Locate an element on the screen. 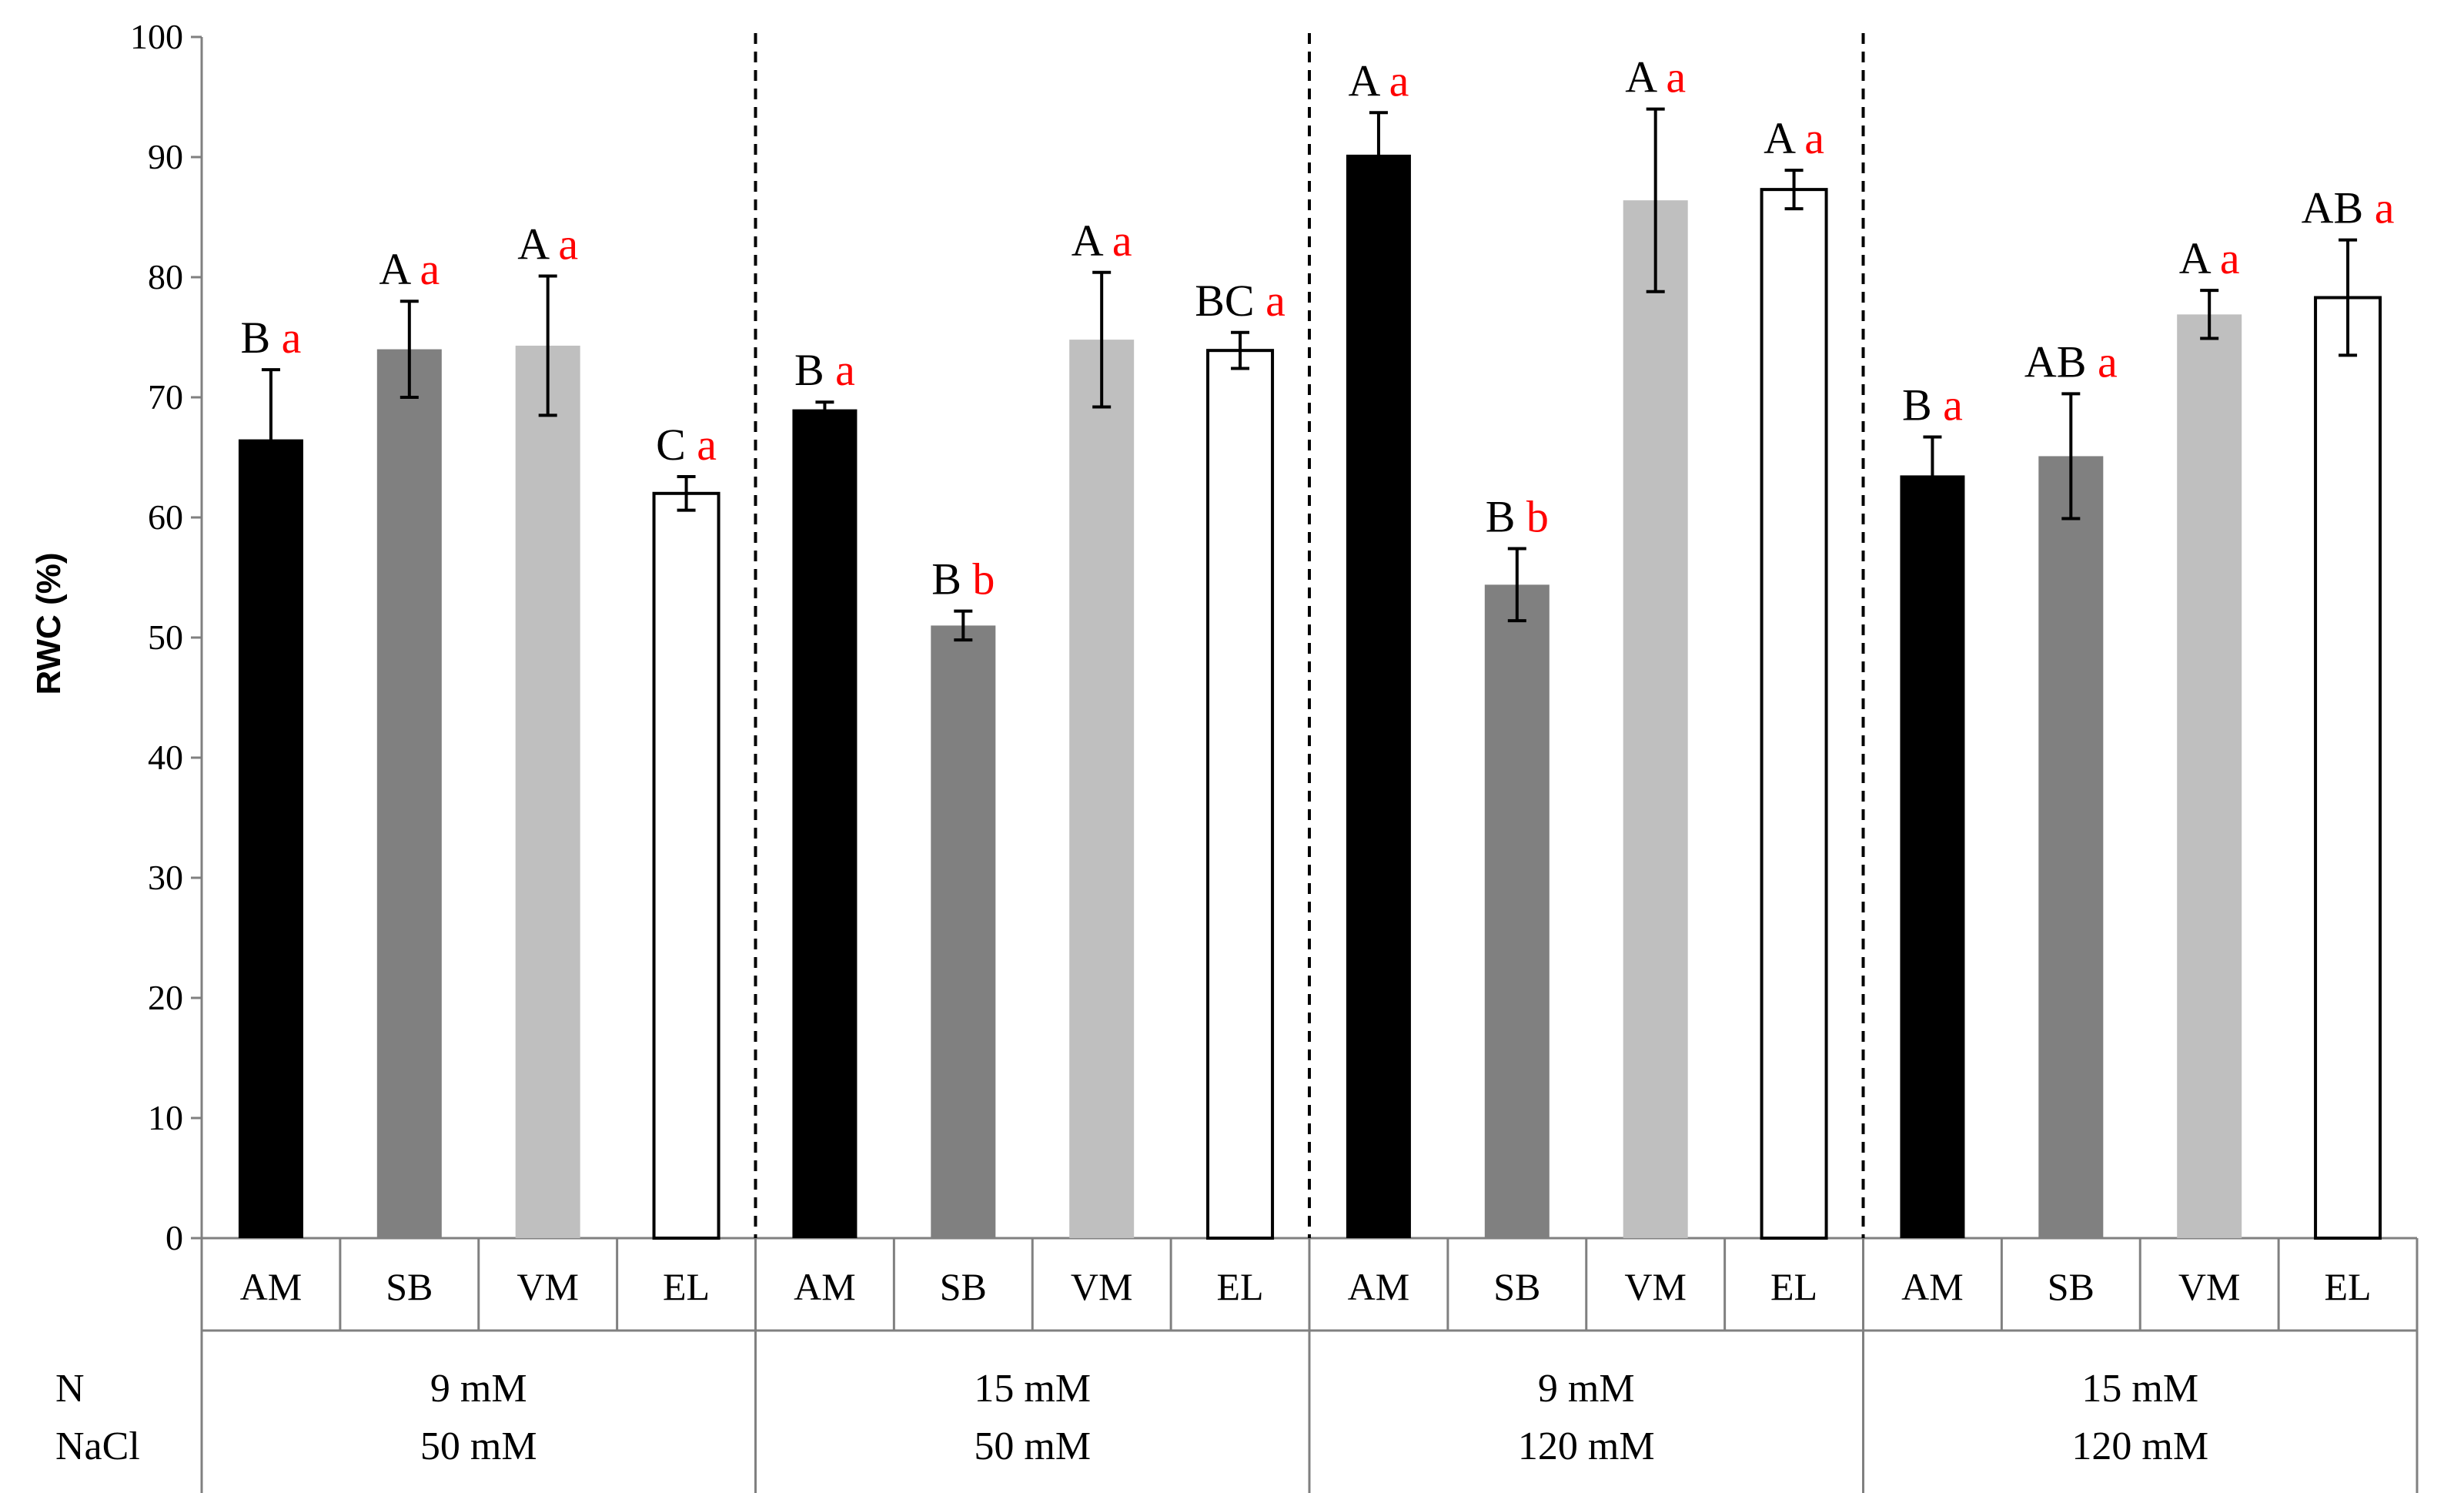  y-tick-label: 20 is located at coordinates (165, 998).